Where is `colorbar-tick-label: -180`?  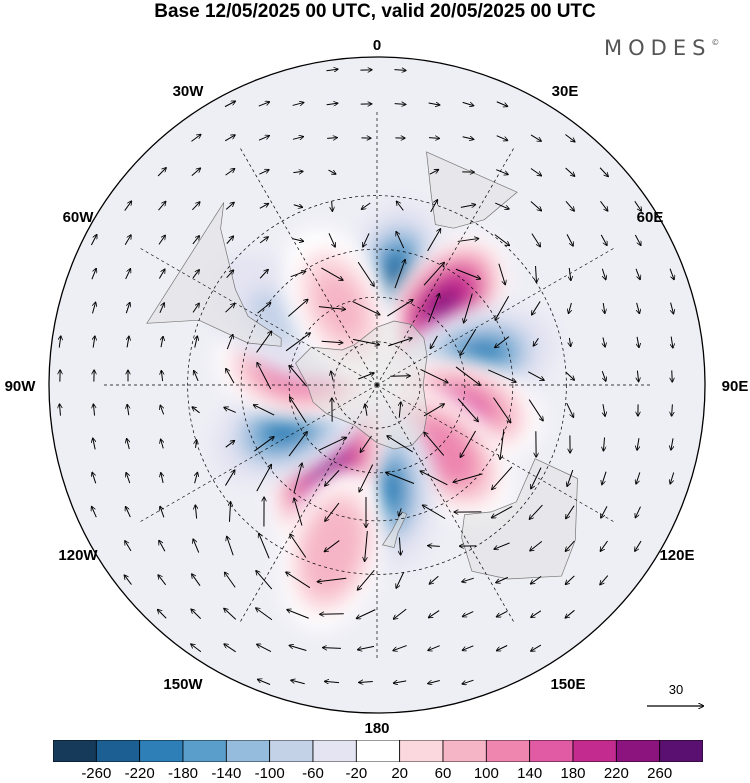 colorbar-tick-label: -180 is located at coordinates (183, 773).